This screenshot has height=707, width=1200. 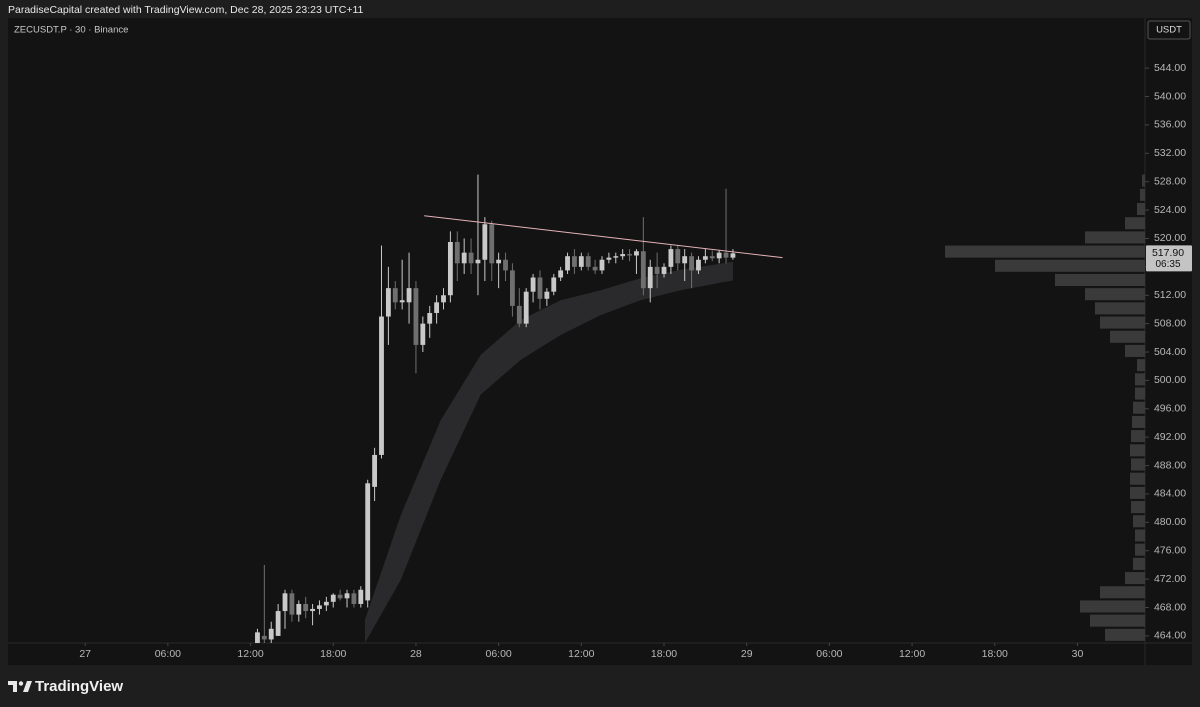 What do you see at coordinates (1170, 437) in the screenshot?
I see `y-tick-label: 492.00` at bounding box center [1170, 437].